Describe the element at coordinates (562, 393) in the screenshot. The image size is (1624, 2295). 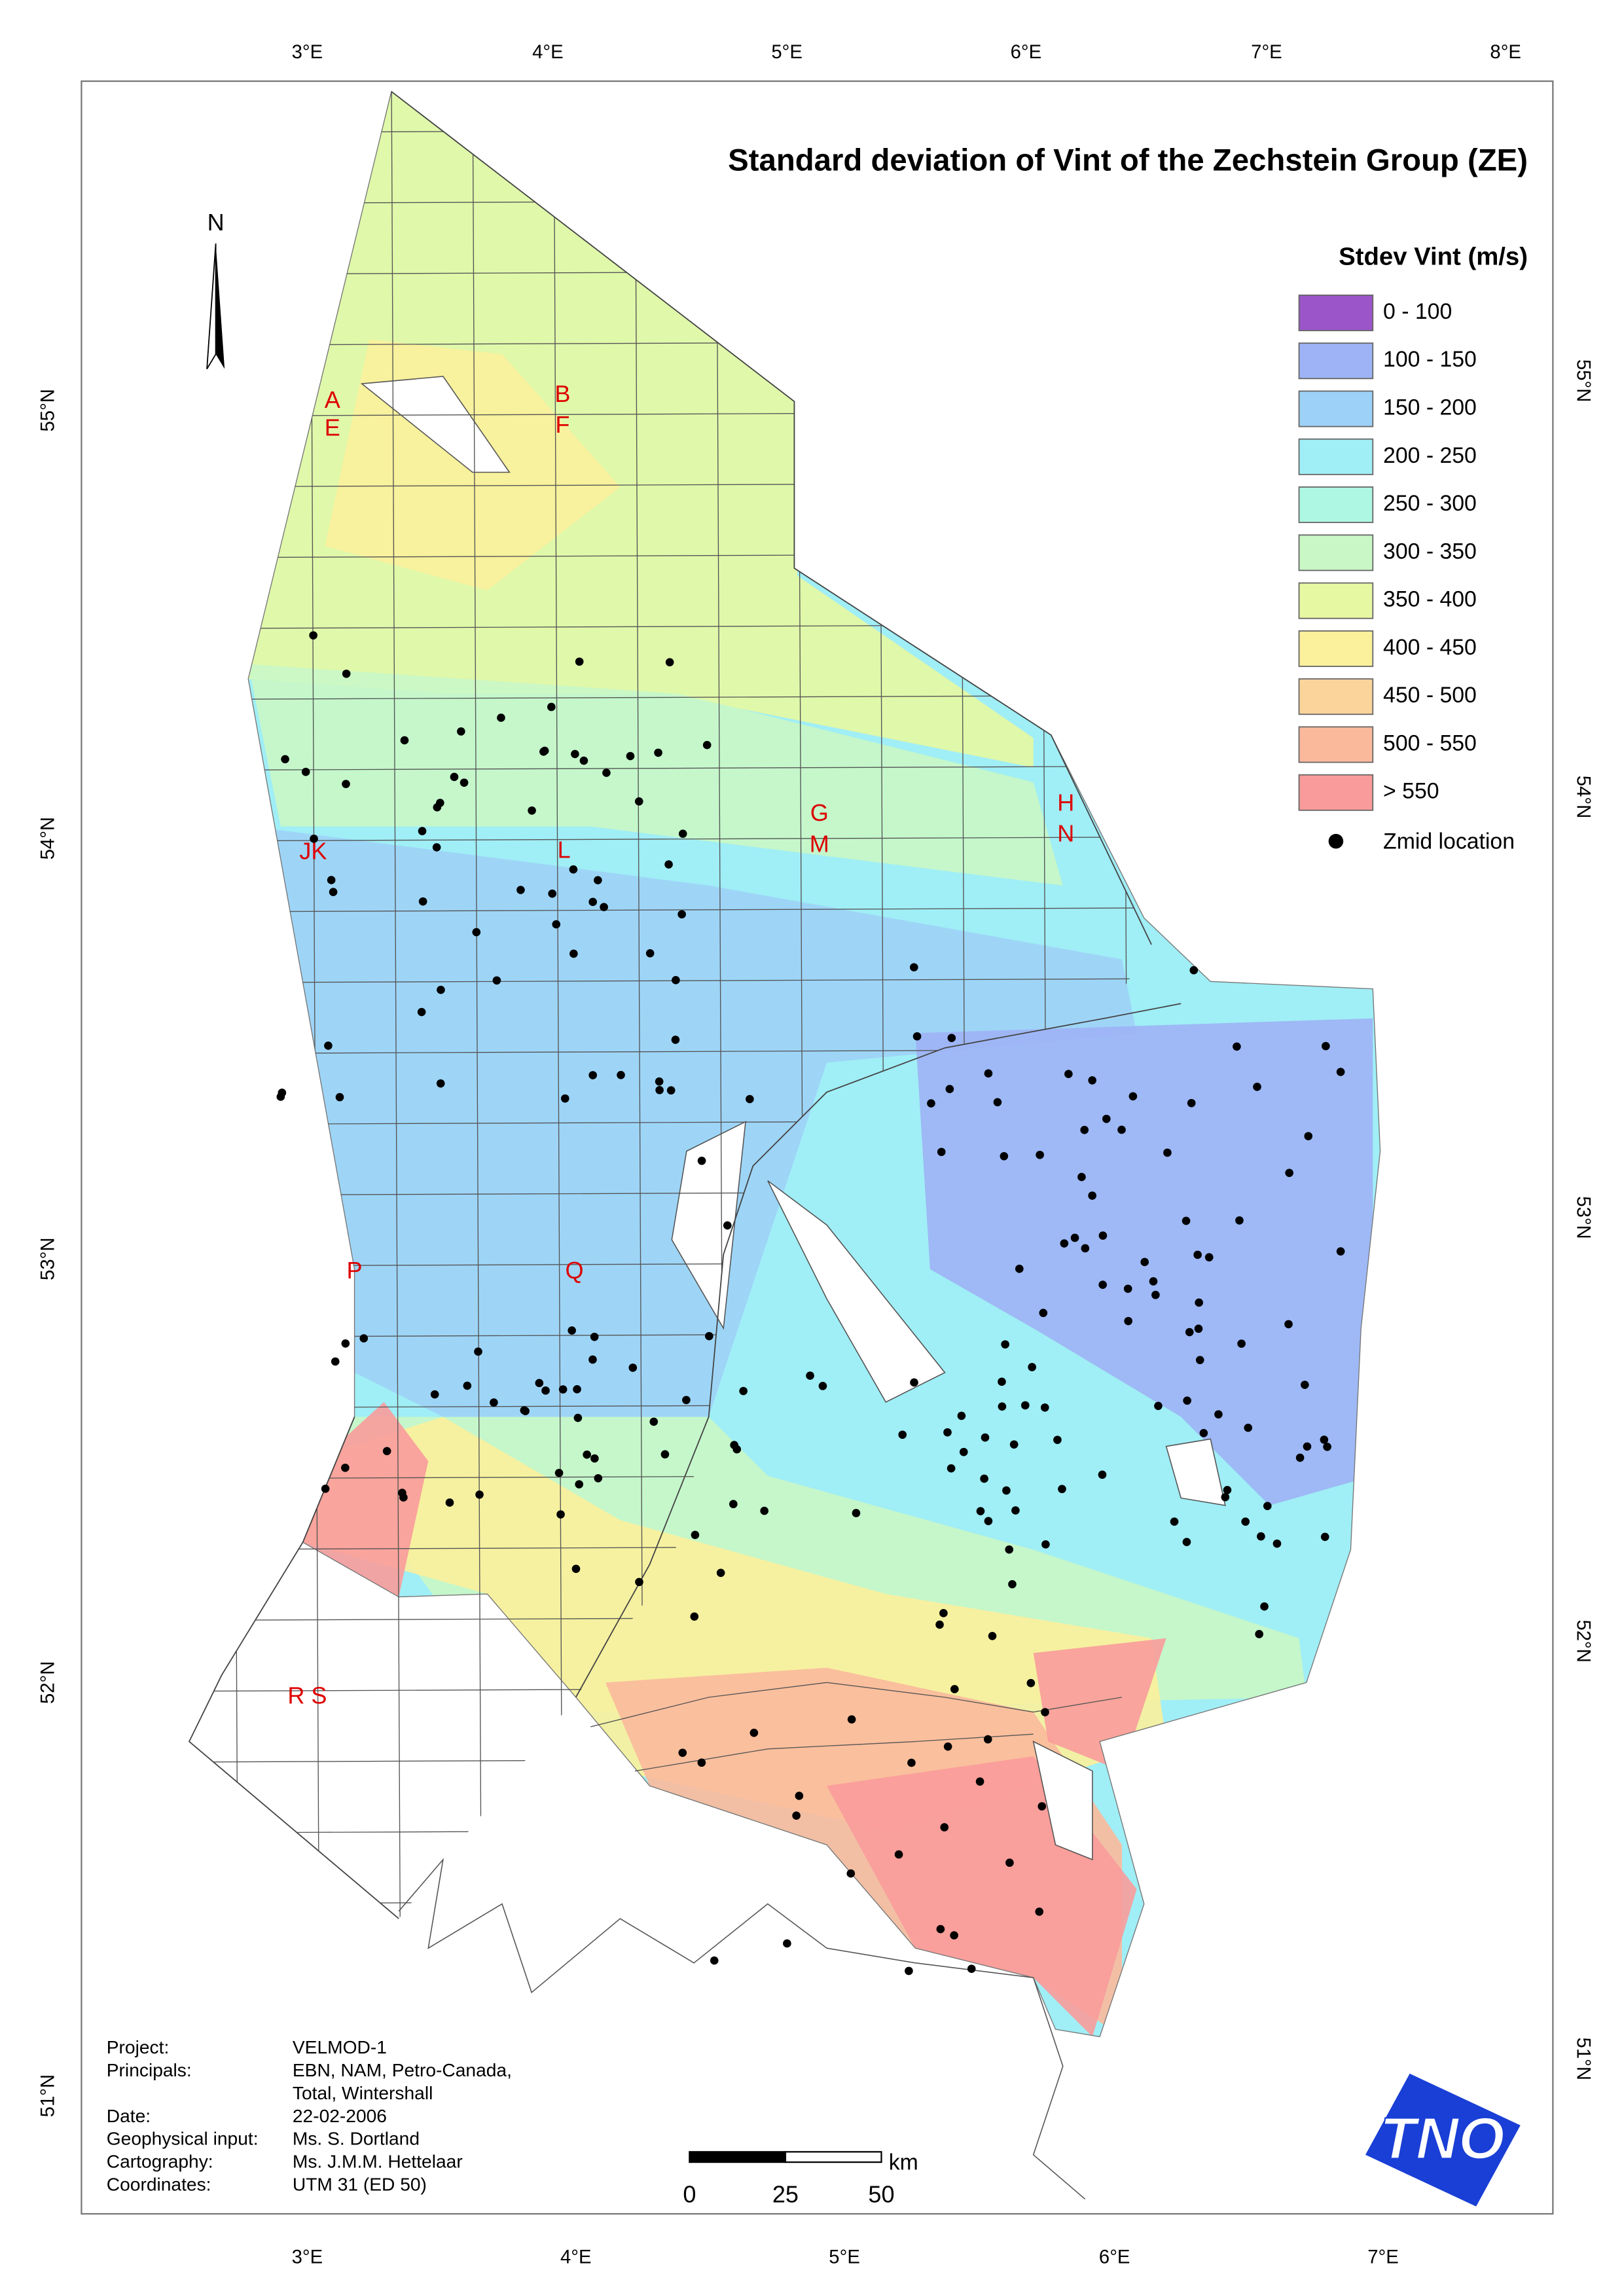
I see `block-label: B` at that location.